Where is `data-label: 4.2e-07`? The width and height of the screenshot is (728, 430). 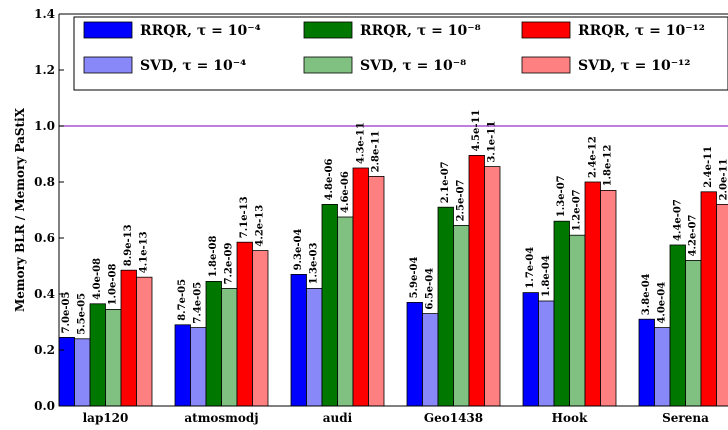
data-label: 4.2e-07 is located at coordinates (693, 236).